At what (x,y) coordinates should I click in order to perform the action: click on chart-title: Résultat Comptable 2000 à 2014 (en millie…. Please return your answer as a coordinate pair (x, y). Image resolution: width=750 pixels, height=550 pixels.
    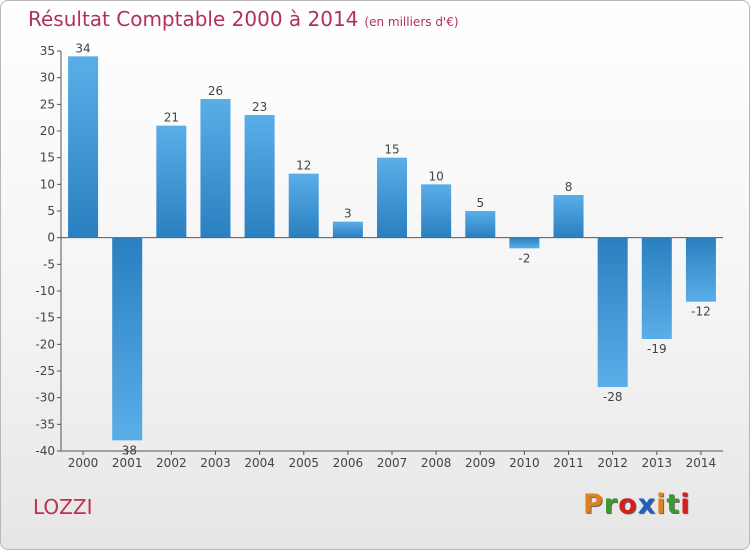
    Looking at the image, I should click on (243, 19).